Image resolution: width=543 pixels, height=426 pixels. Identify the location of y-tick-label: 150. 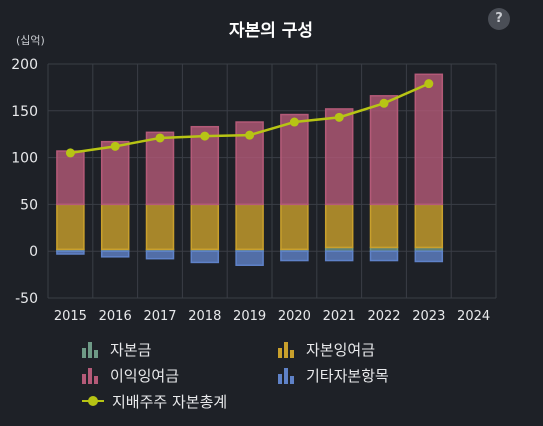
(24, 112).